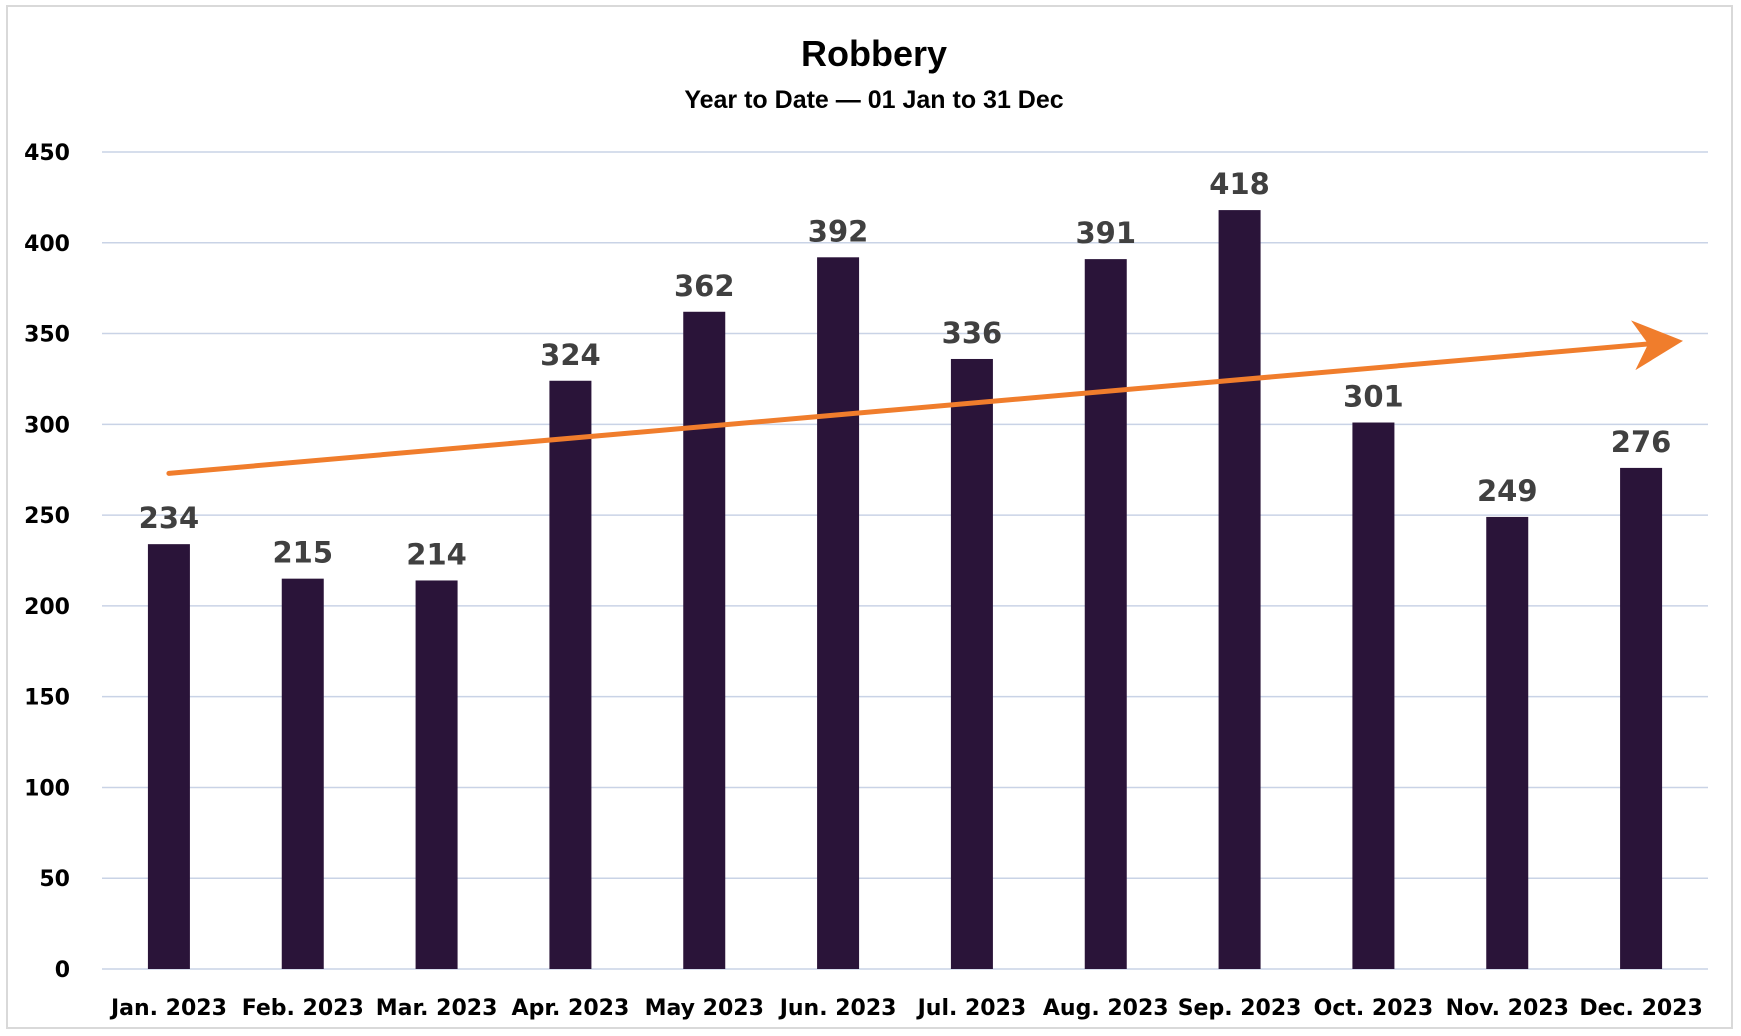  What do you see at coordinates (1105, 614) in the screenshot?
I see `bar-aug-2023` at bounding box center [1105, 614].